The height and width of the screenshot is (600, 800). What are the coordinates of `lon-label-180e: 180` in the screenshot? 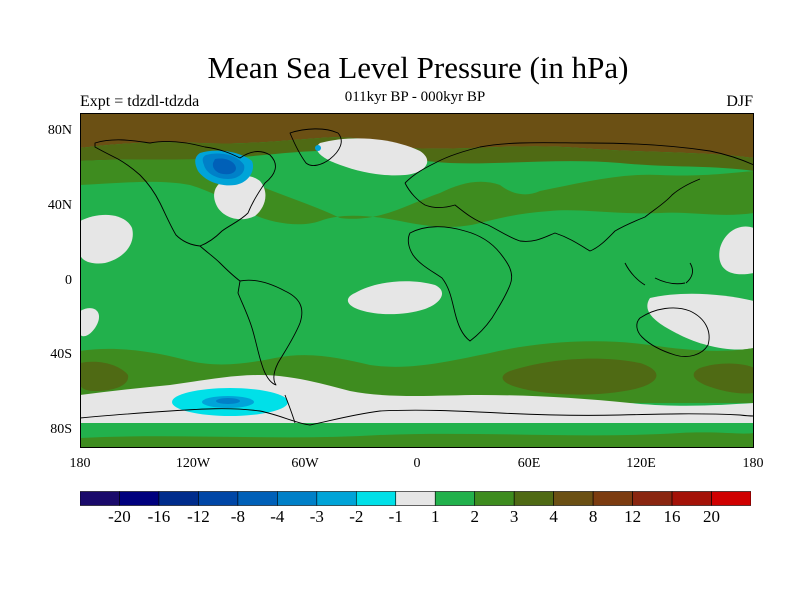 It's located at (753, 463).